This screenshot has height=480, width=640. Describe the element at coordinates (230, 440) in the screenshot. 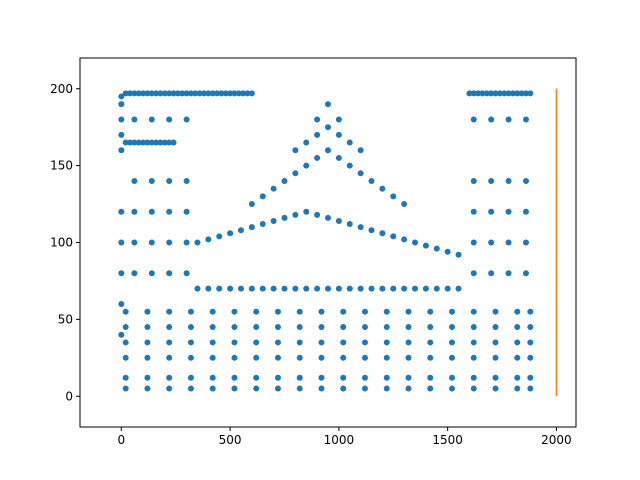

I see `x-tick-label: 500` at that location.